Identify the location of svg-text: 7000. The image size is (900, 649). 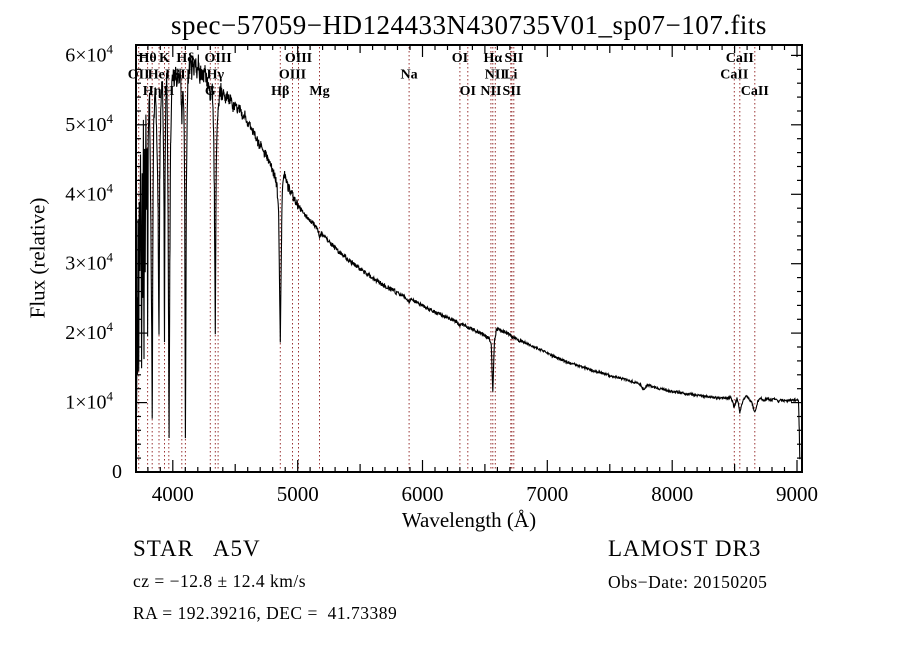
(547, 494).